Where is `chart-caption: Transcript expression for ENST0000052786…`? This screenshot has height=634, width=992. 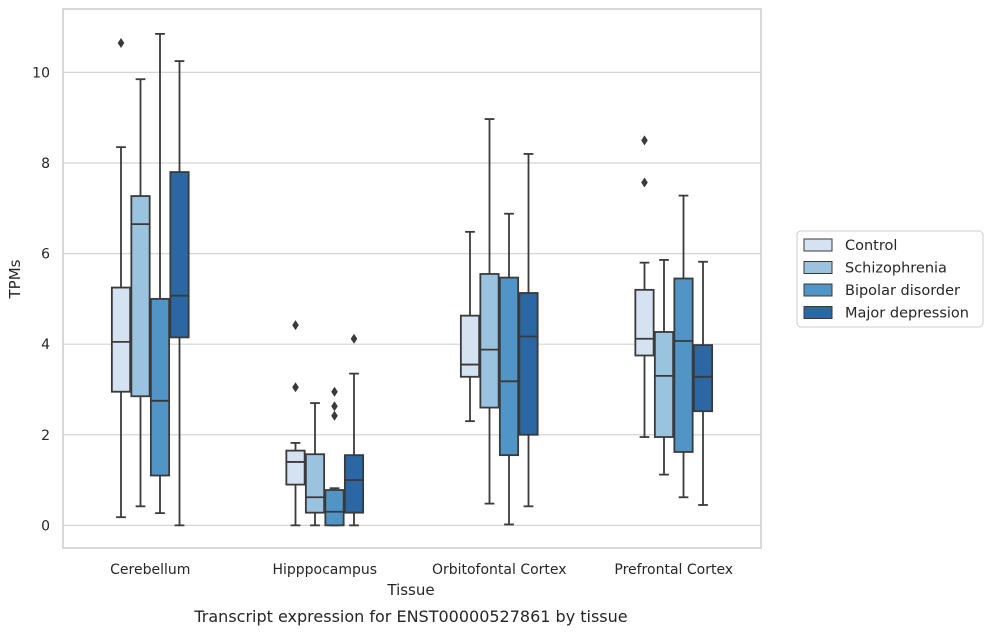 chart-caption: Transcript expression for ENST0000052786… is located at coordinates (410, 616).